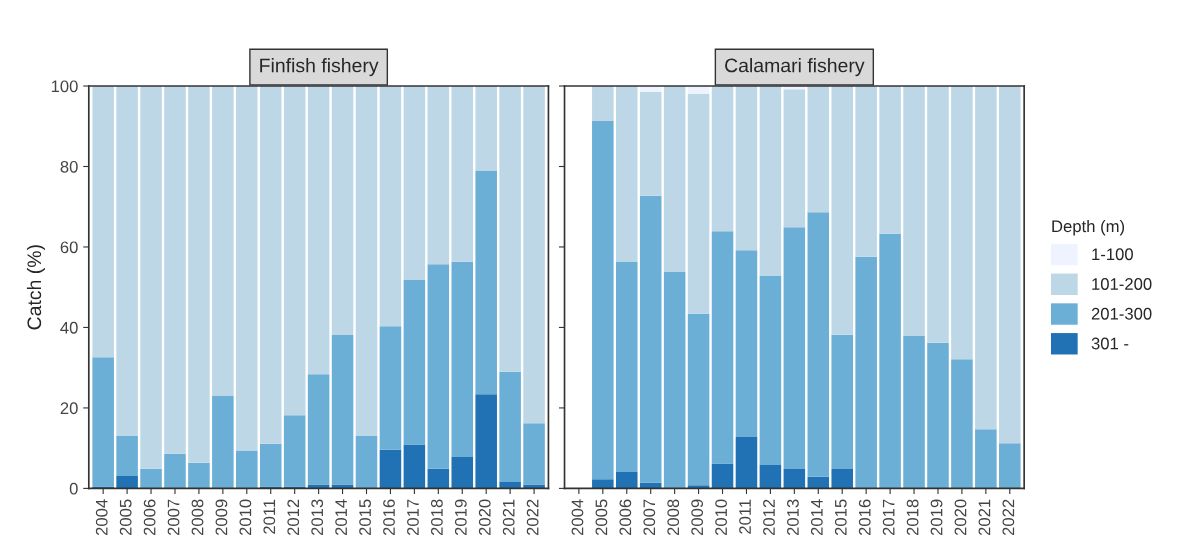 Image resolution: width=1184 pixels, height=555 pixels. Describe the element at coordinates (840, 517) in the screenshot. I see `x-tick-label: 2015` at that location.